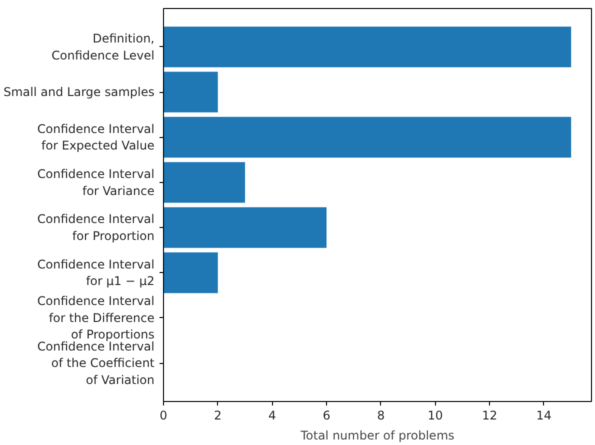  What do you see at coordinates (96, 137) in the screenshot?
I see `y-tick-label: Confidence Interval for Expected Value` at bounding box center [96, 137].